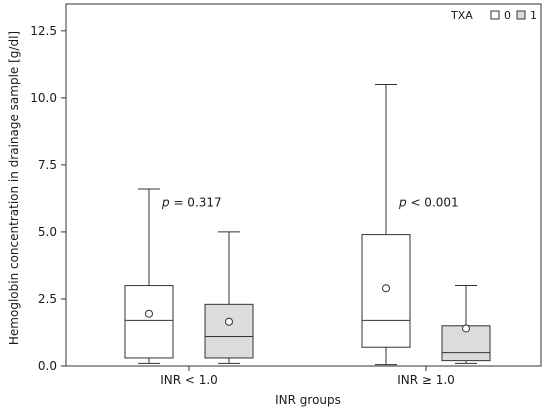 The image size is (550, 411). Describe the element at coordinates (47, 232) in the screenshot. I see `y-tick-label: 5.0` at that location.